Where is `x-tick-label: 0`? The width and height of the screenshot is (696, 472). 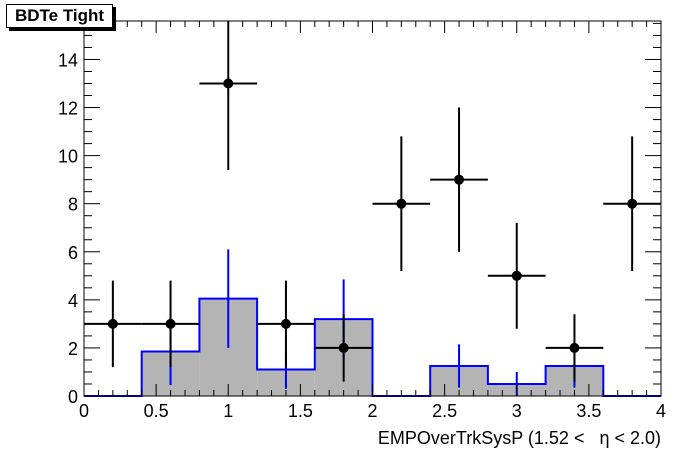
x-tick-label: 0 is located at coordinates (84, 411).